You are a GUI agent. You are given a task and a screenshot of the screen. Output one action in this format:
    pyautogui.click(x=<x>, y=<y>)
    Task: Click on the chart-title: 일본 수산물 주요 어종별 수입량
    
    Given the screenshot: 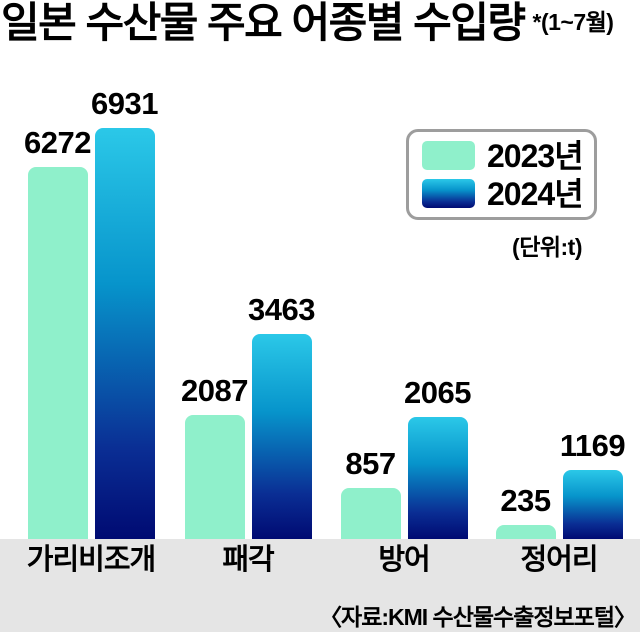 What is the action you would take?
    pyautogui.click(x=263, y=23)
    